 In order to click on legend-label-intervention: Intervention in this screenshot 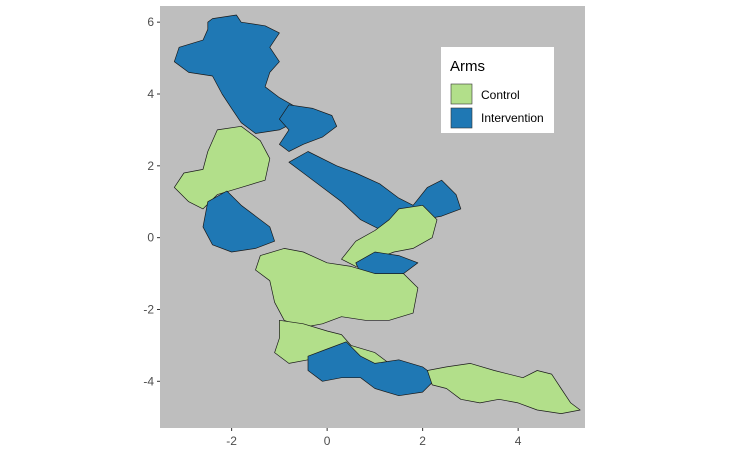, I will do `click(512, 118)`.